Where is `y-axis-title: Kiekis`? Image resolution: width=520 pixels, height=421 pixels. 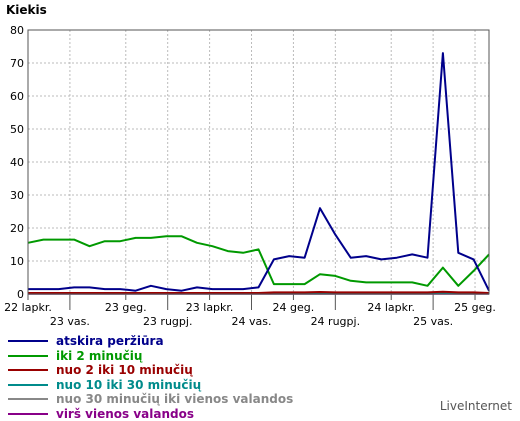
y-axis-title: Kiekis is located at coordinates (26, 10).